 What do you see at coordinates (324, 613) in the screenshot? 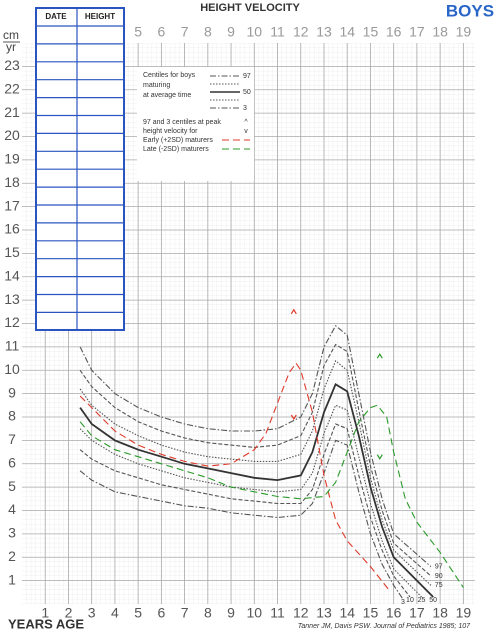
I see `x-tick-label: 13` at bounding box center [324, 613].